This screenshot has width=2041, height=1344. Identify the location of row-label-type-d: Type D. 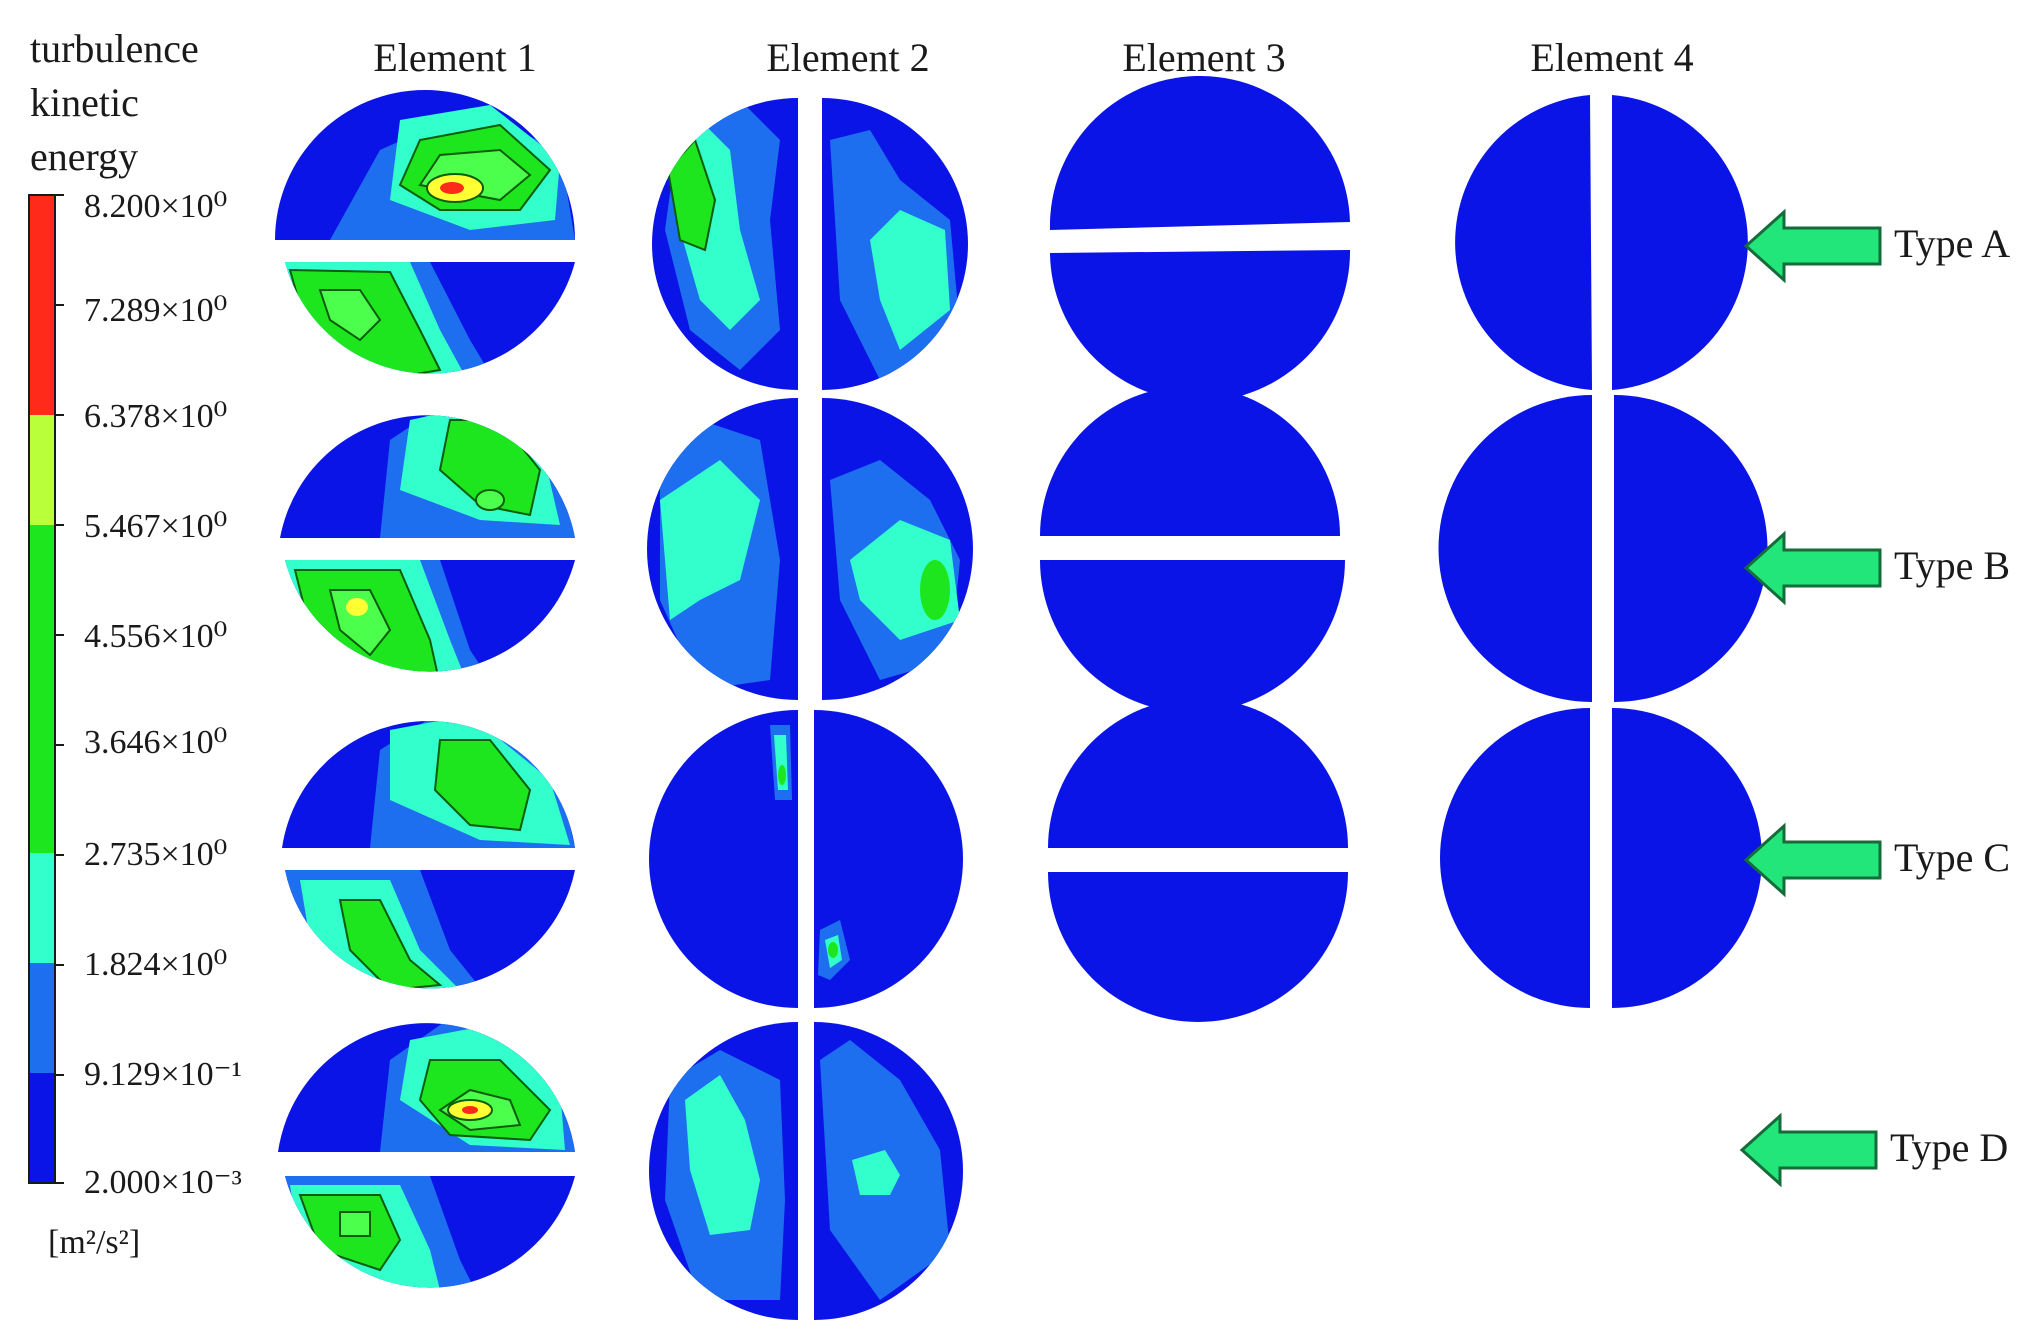
(1949, 1147).